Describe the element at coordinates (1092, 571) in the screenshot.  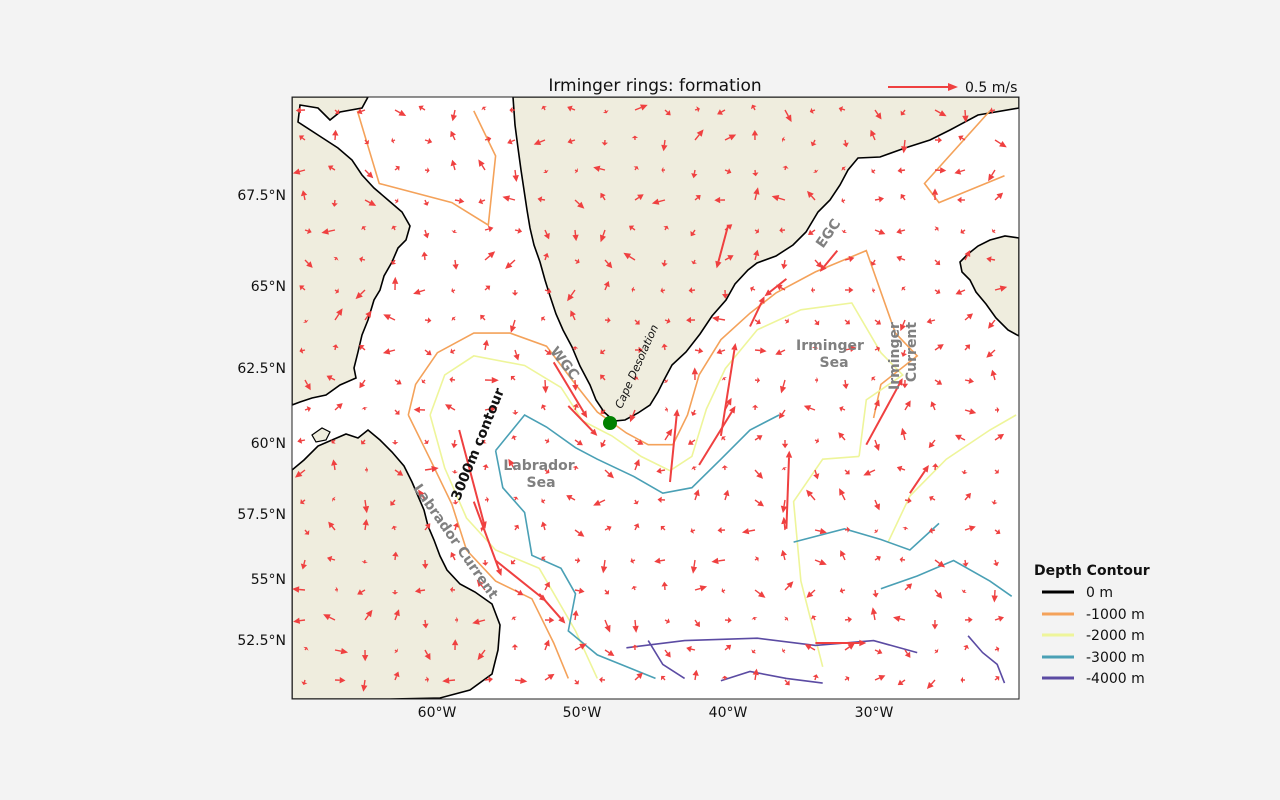
I see `legend-title: Depth Contour` at that location.